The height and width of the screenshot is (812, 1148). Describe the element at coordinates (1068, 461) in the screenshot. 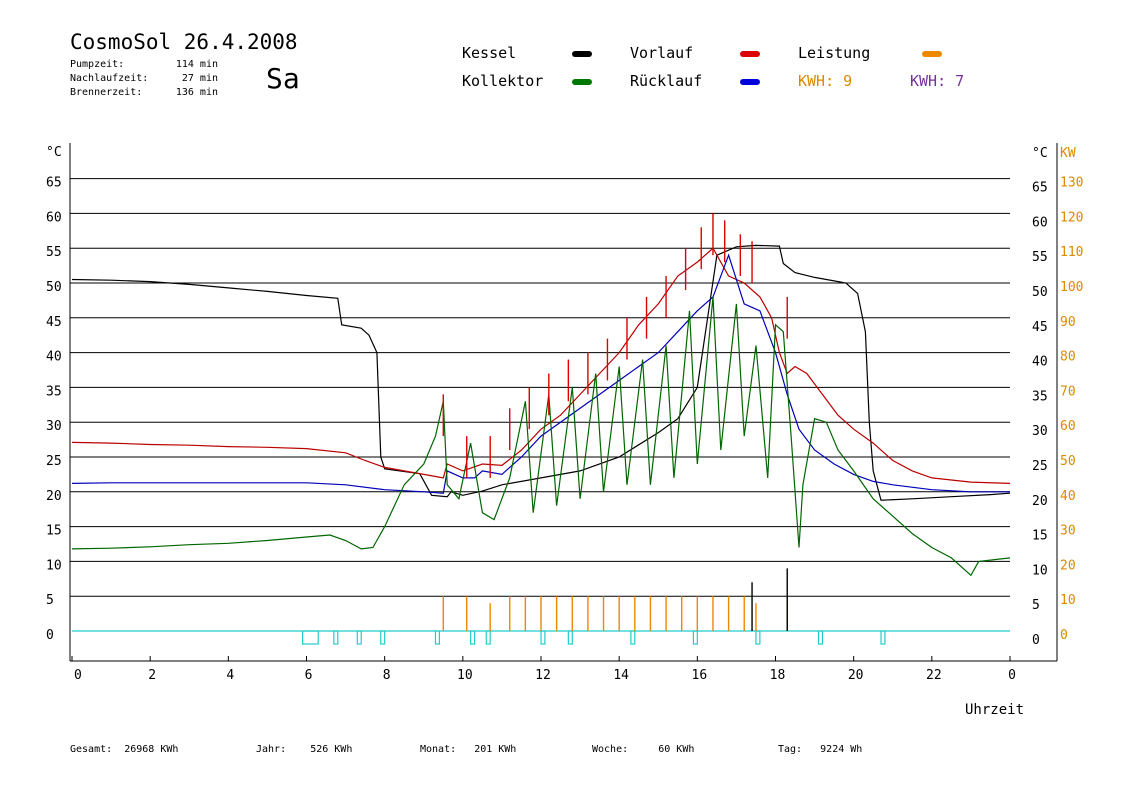

I see `y-tick-right-power: 50` at that location.